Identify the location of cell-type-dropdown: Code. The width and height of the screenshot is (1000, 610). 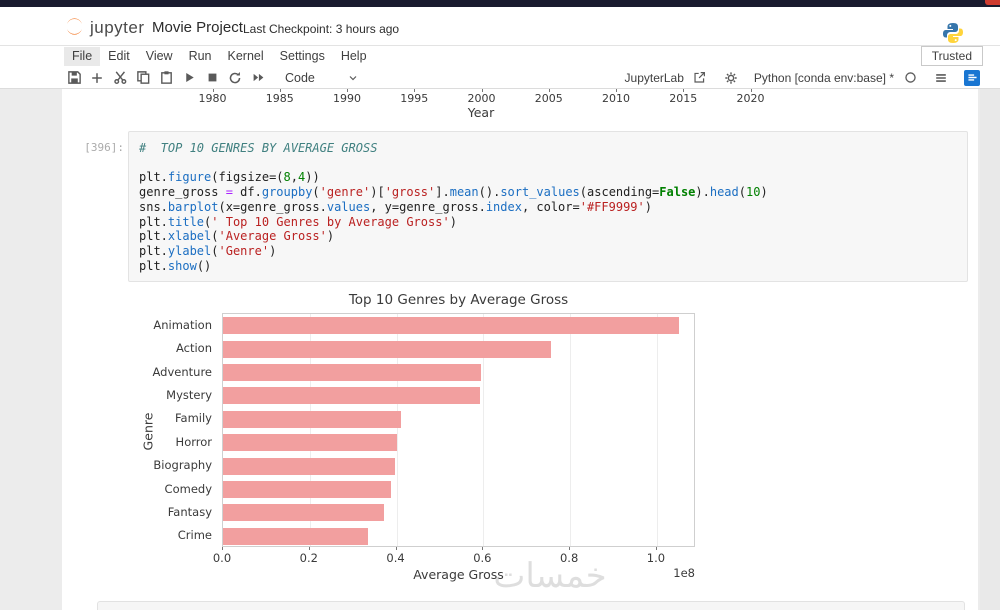
(300, 77).